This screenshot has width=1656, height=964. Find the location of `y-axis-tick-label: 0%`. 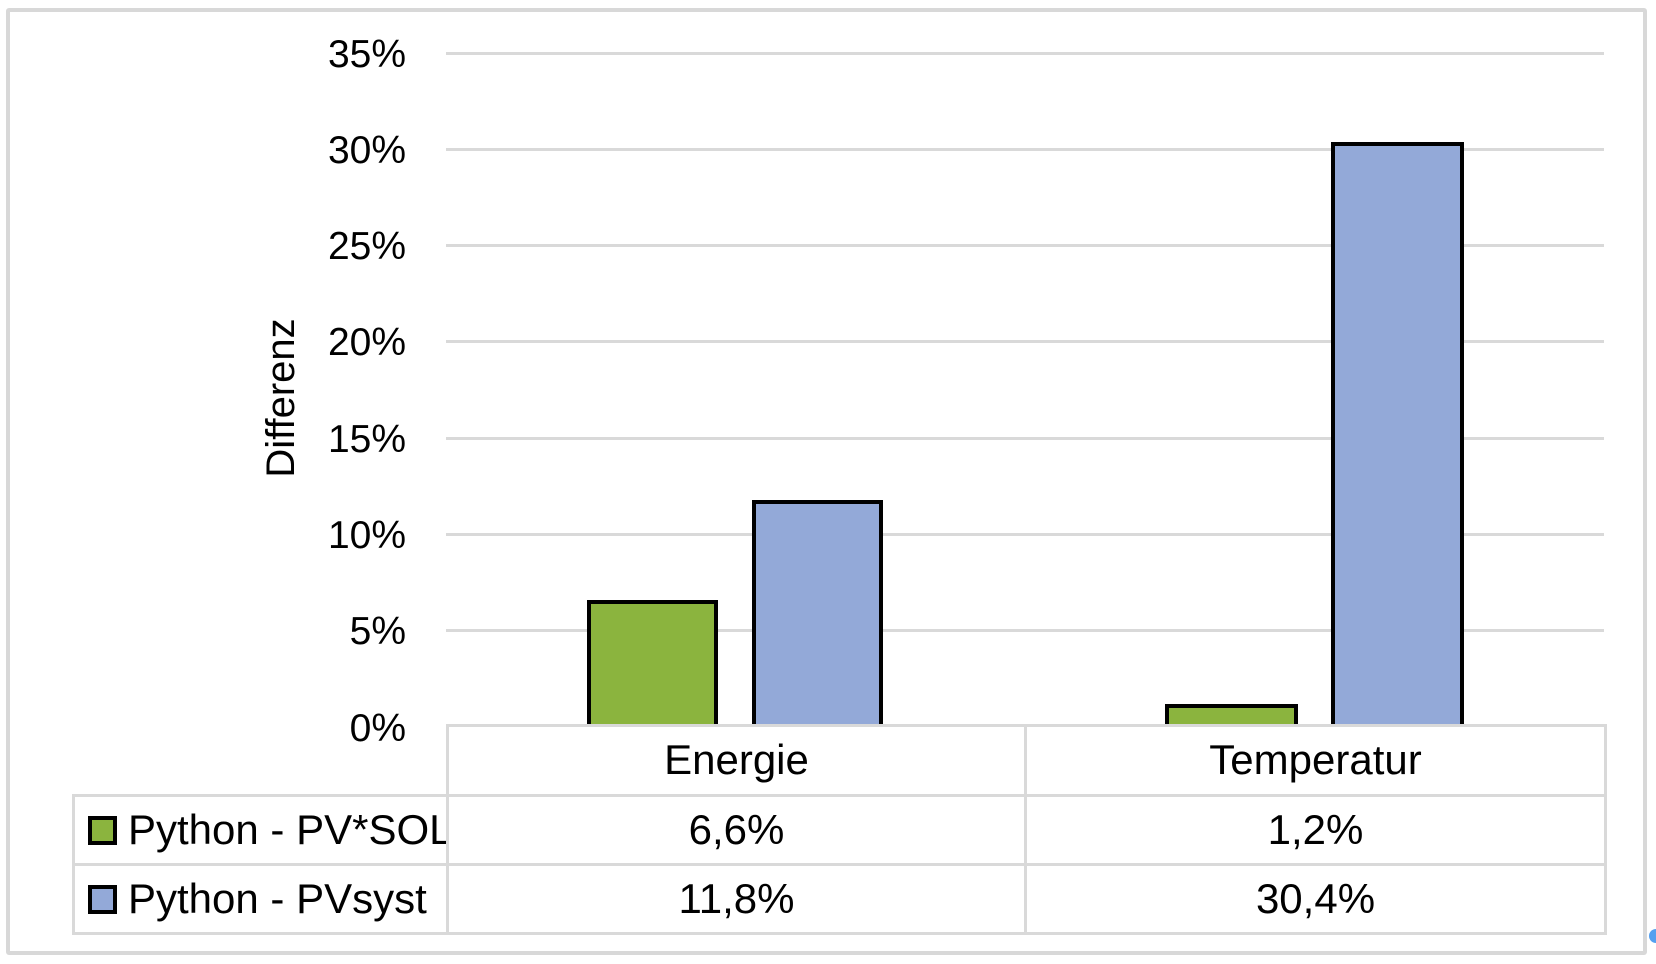

y-axis-tick-label: 0% is located at coordinates (377, 728).